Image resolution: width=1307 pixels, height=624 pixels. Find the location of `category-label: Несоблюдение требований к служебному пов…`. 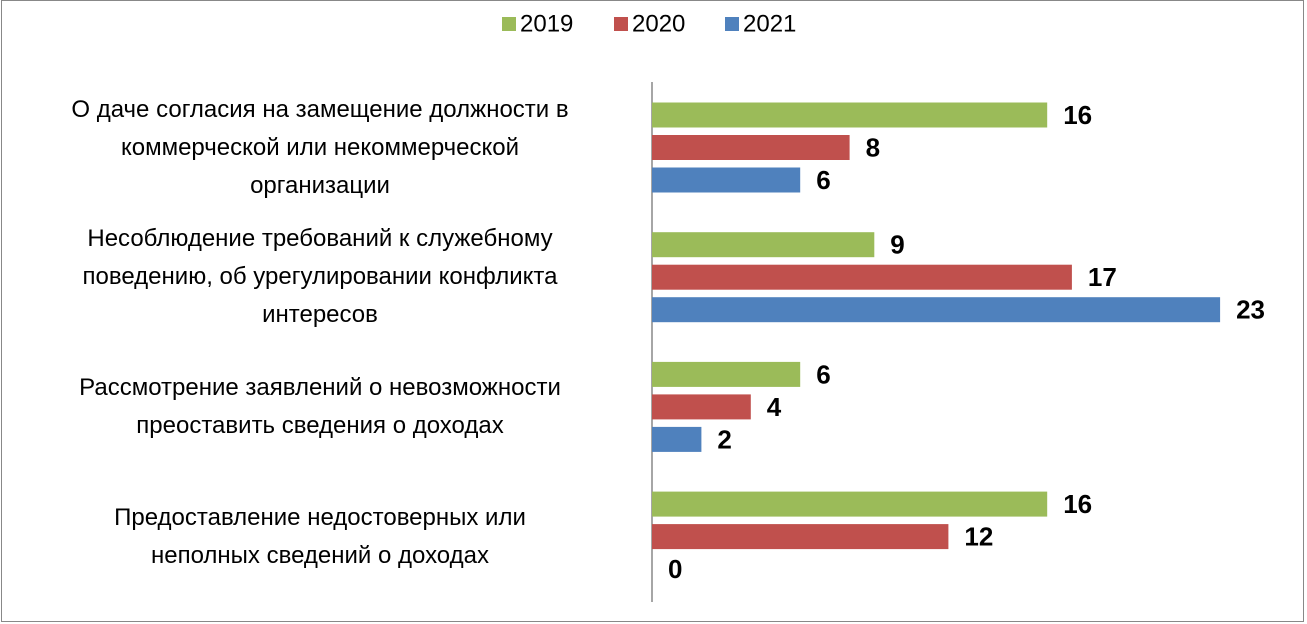

category-label: Несоблюдение требований к служебному пов… is located at coordinates (320, 277).